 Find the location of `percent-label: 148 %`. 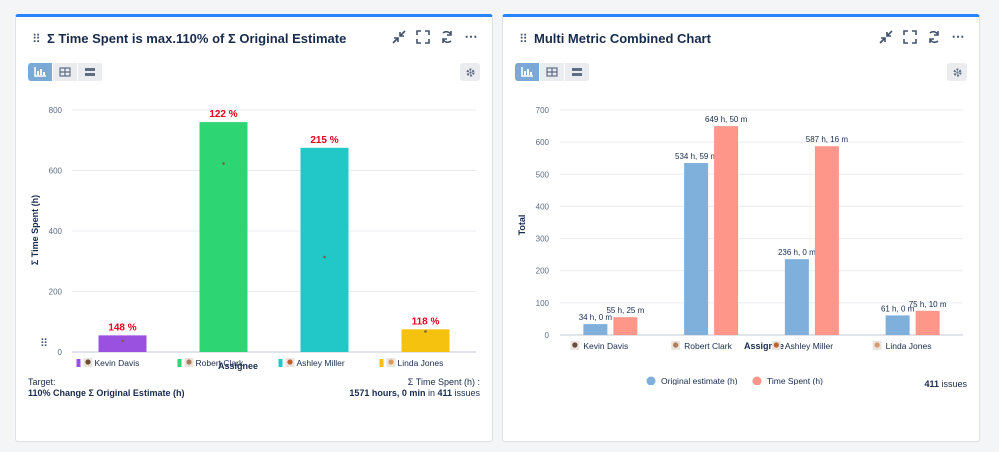

percent-label: 148 % is located at coordinates (122, 327).